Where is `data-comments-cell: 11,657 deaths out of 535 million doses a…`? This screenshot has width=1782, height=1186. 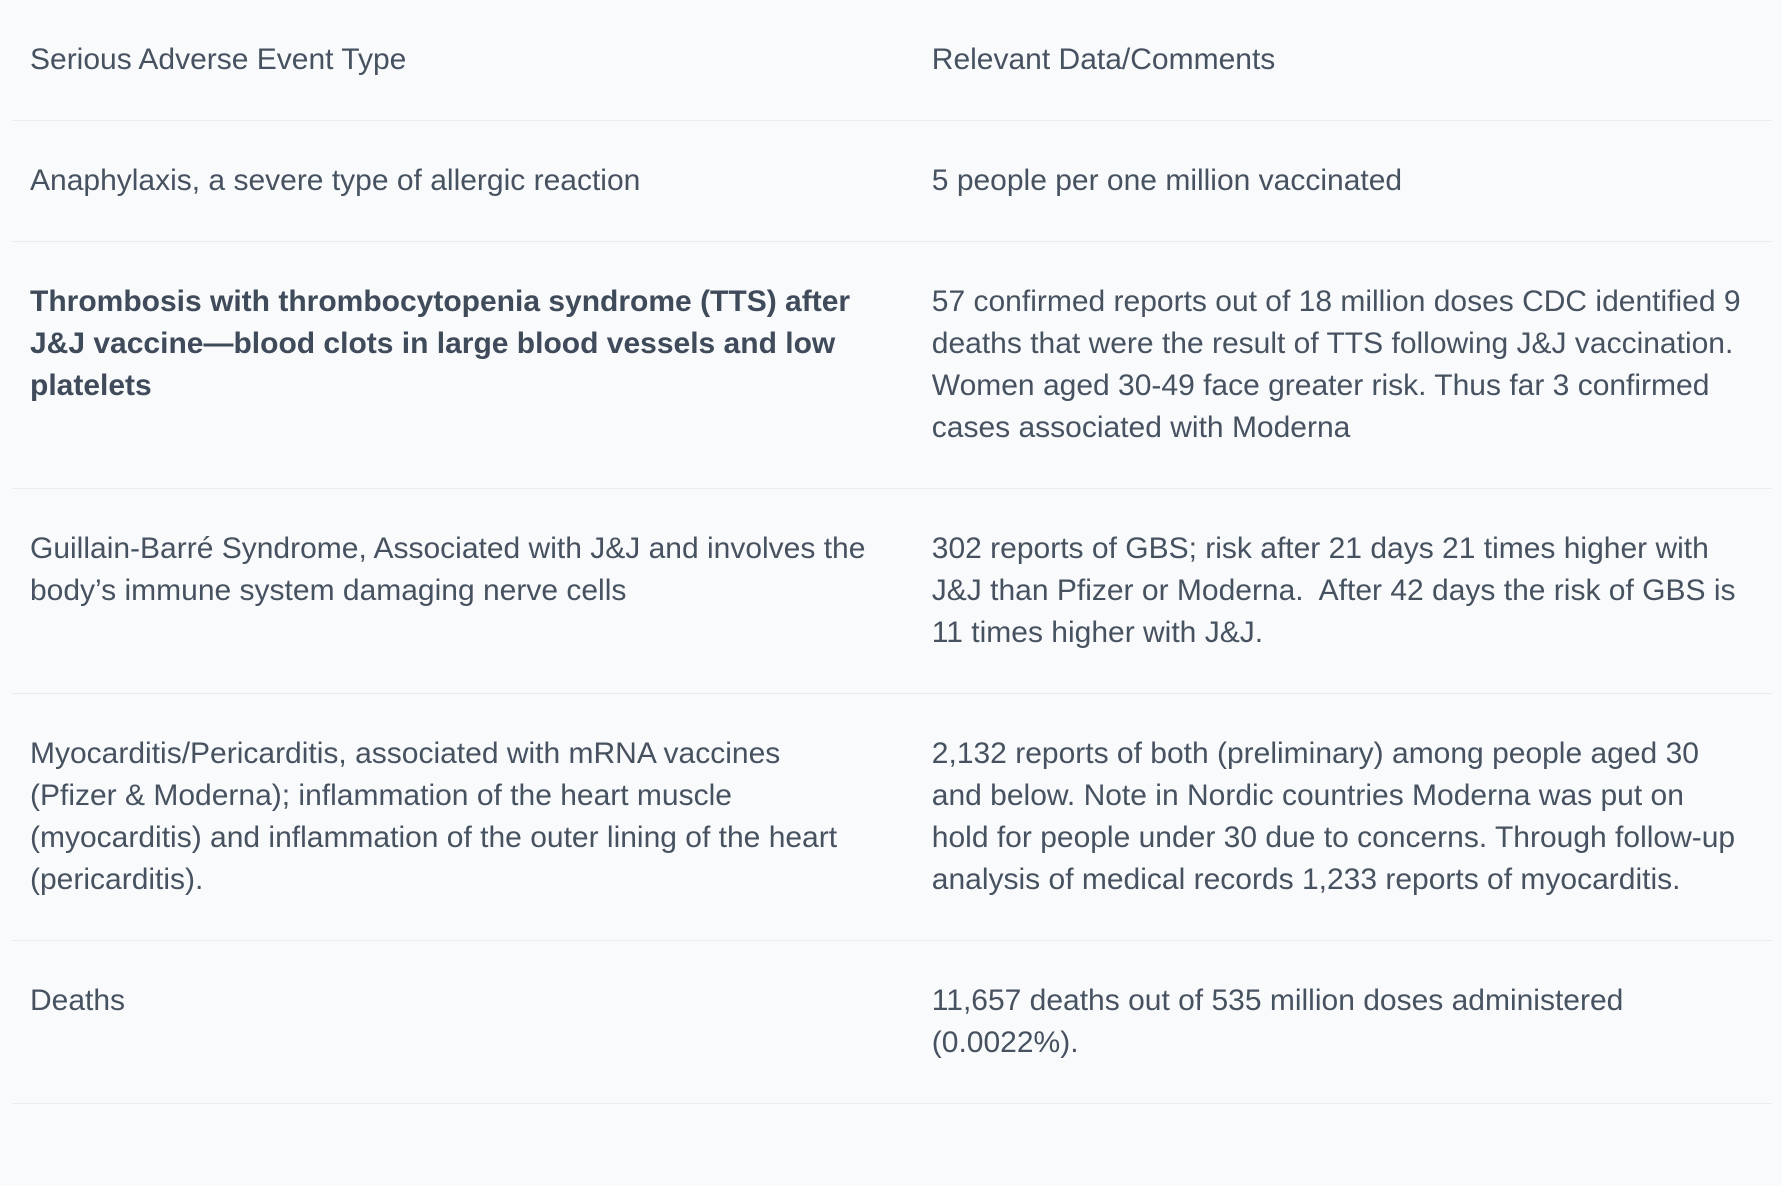 data-comments-cell: 11,657 deaths out of 535 million doses a… is located at coordinates (1338, 1022).